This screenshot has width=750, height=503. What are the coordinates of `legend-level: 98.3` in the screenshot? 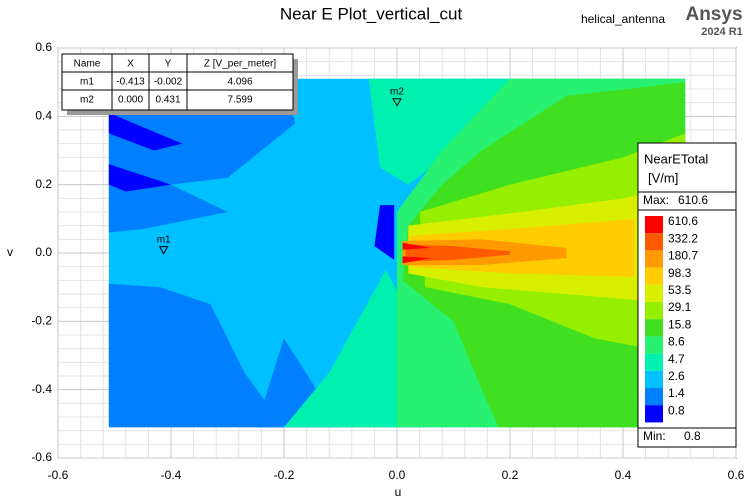 It's located at (680, 273).